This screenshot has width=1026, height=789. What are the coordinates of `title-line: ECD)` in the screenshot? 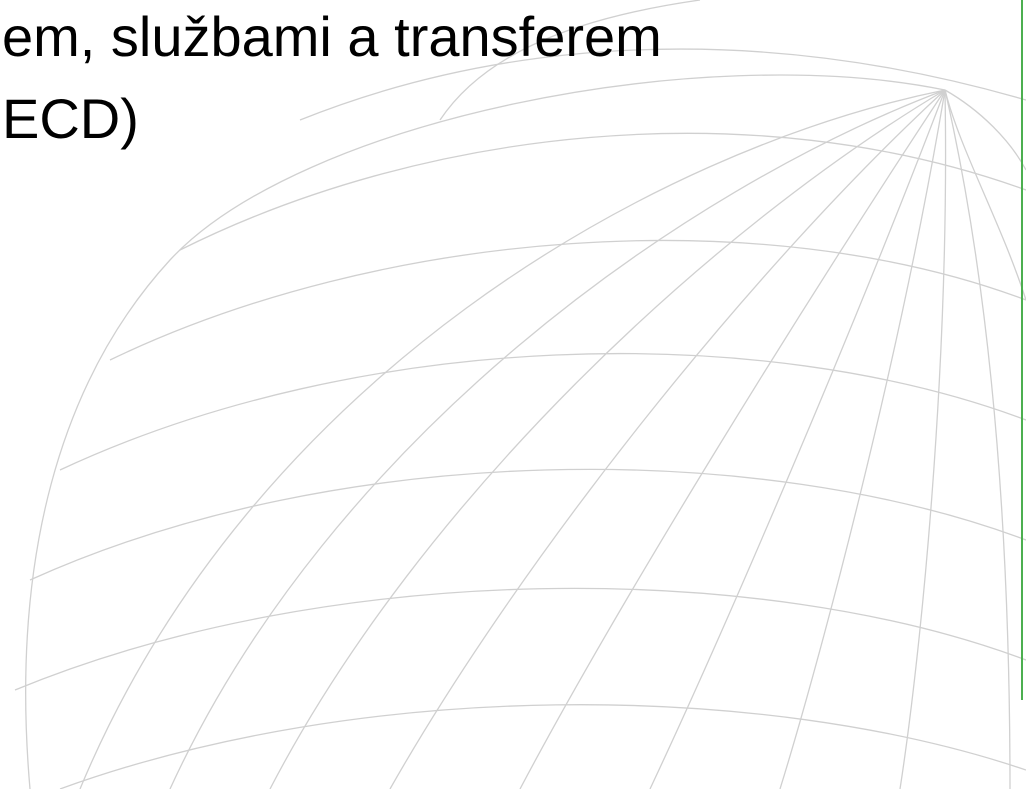 It's located at (70, 118).